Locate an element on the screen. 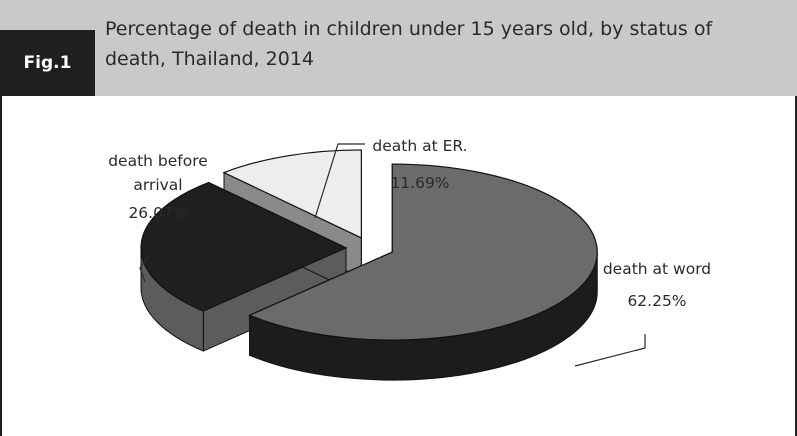 The image size is (797, 436). slice-category-label-1-1: arrival is located at coordinates (157, 185).